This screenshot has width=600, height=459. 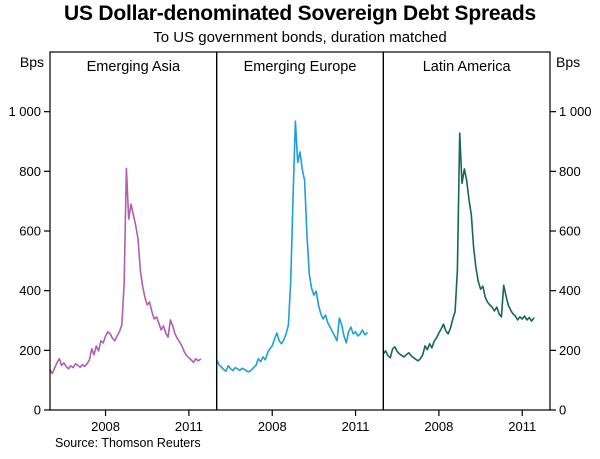 I want to click on chart-subtitle: To US government bonds, duration matched, so click(x=300, y=37).